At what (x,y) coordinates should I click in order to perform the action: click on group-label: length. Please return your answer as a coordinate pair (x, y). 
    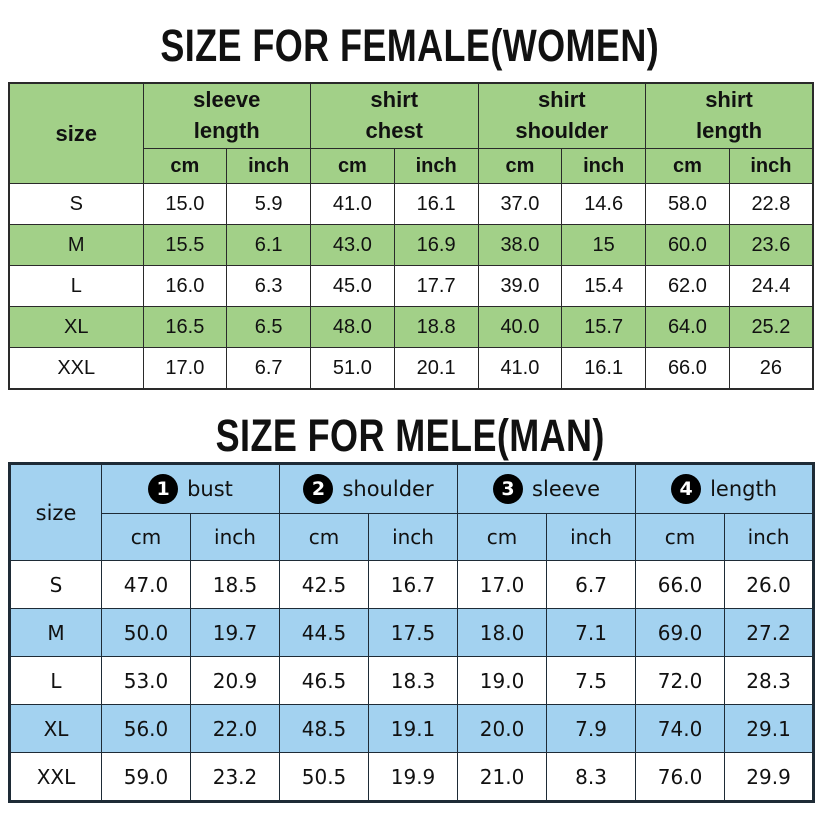
    Looking at the image, I should click on (743, 489).